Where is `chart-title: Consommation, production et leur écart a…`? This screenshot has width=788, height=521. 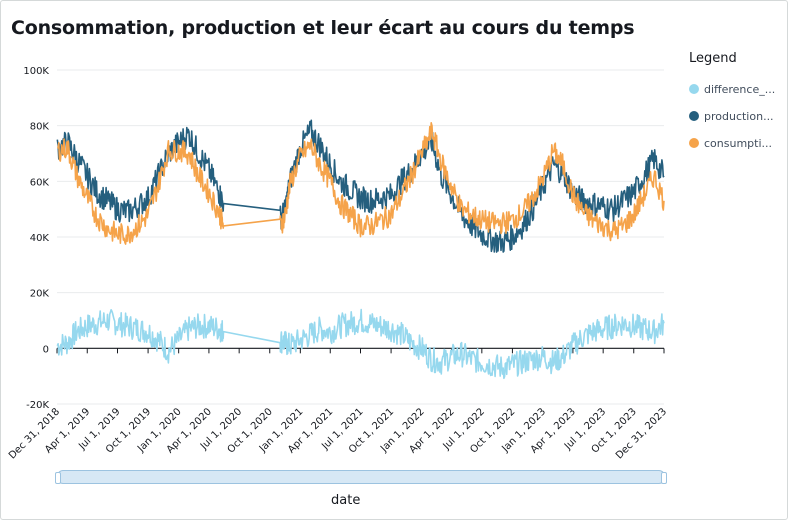
chart-title: Consommation, production et leur écart a… is located at coordinates (323, 28).